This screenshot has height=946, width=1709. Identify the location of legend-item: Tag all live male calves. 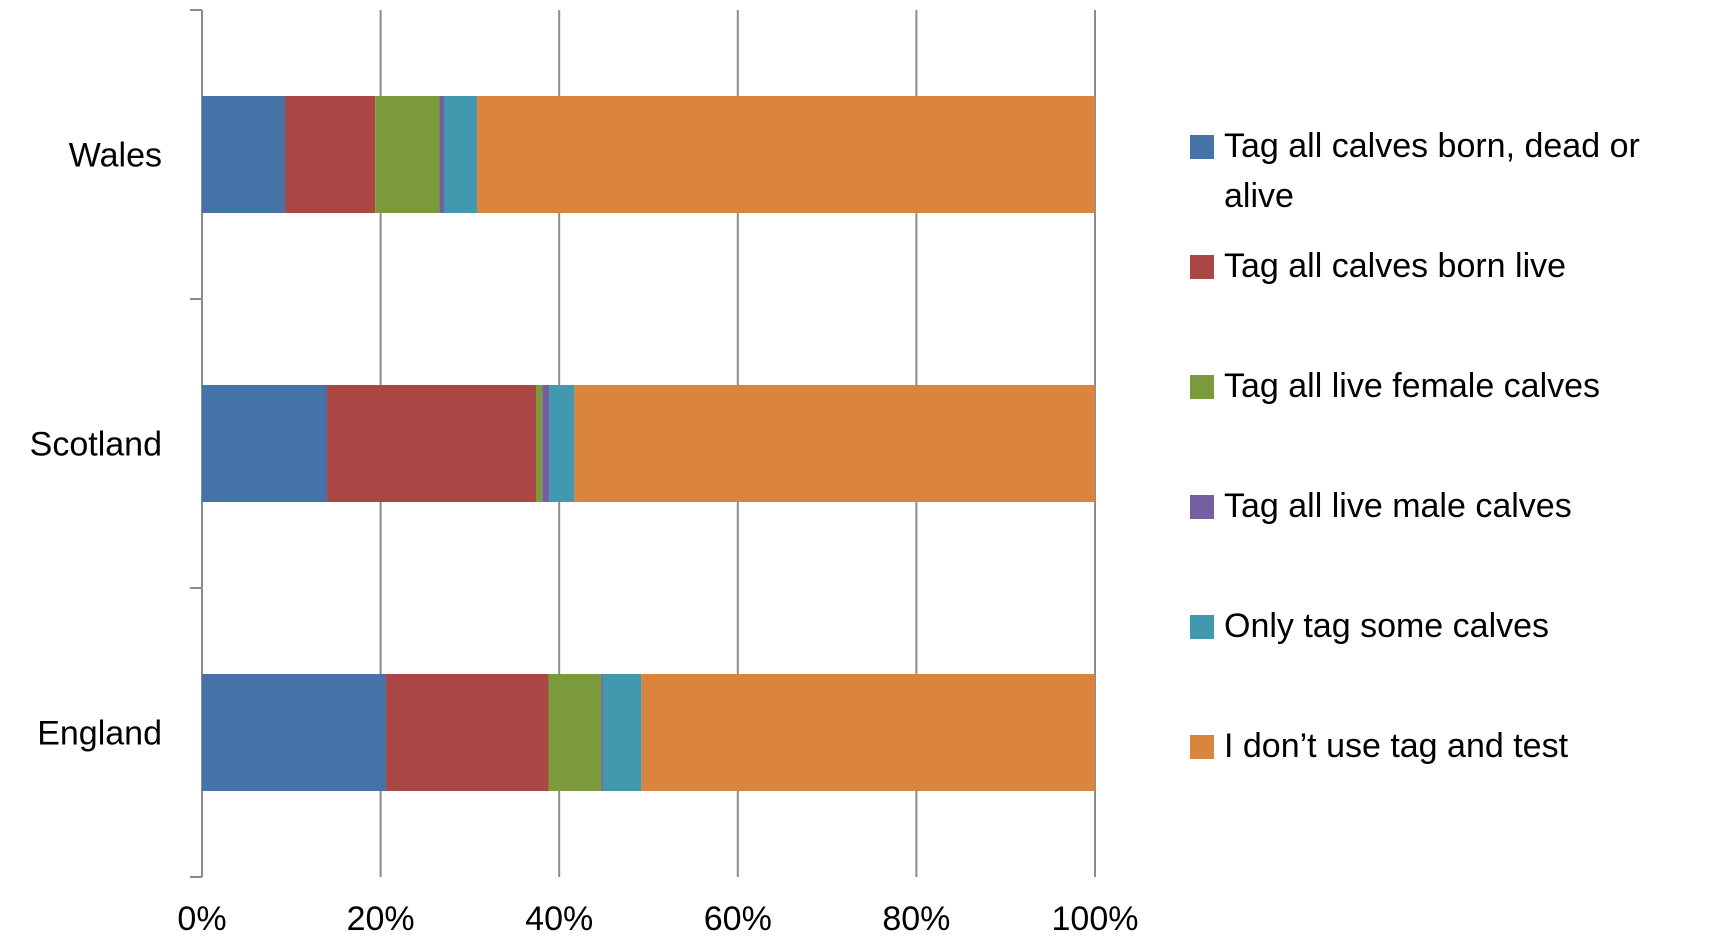
(1442, 509).